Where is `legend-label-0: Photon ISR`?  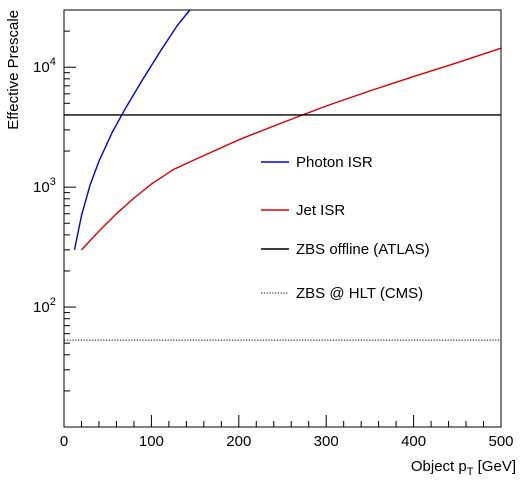 legend-label-0: Photon ISR is located at coordinates (334, 162).